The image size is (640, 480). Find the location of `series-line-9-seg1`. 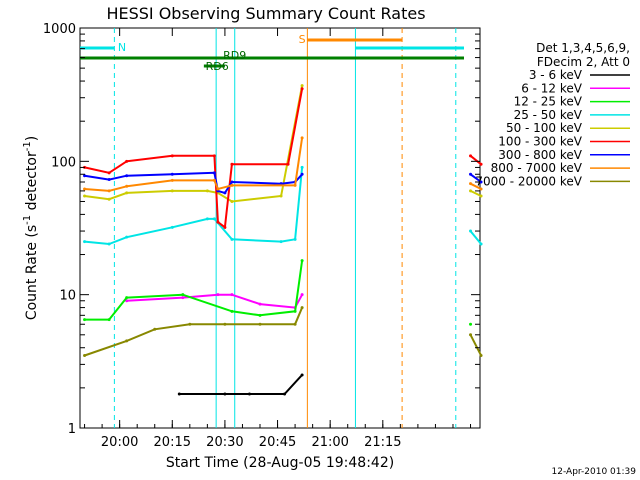

series-line-9-seg1 is located at coordinates (194, 332).